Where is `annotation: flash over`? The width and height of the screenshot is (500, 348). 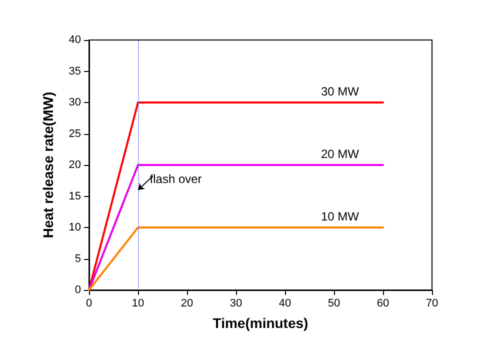 annotation: flash over is located at coordinates (176, 179).